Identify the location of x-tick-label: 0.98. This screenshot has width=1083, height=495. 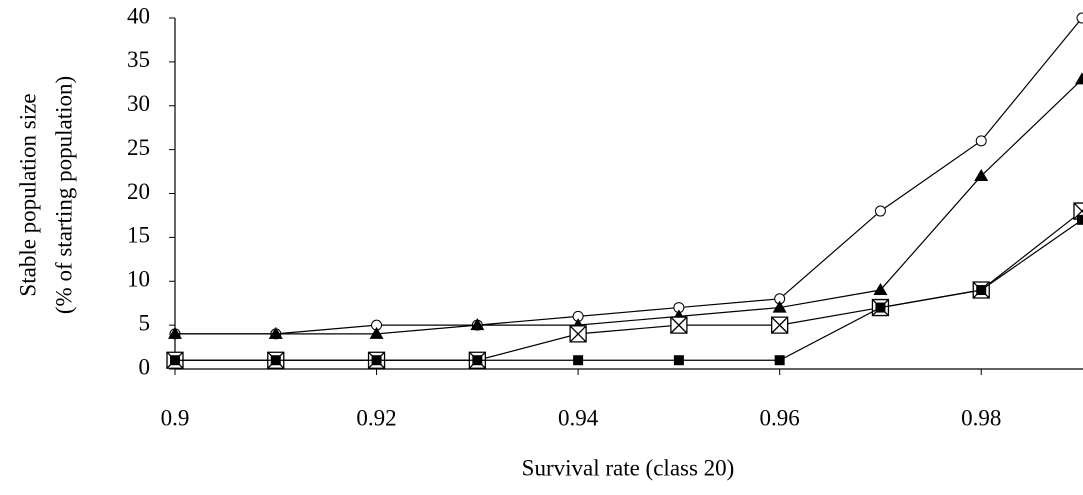
(981, 417).